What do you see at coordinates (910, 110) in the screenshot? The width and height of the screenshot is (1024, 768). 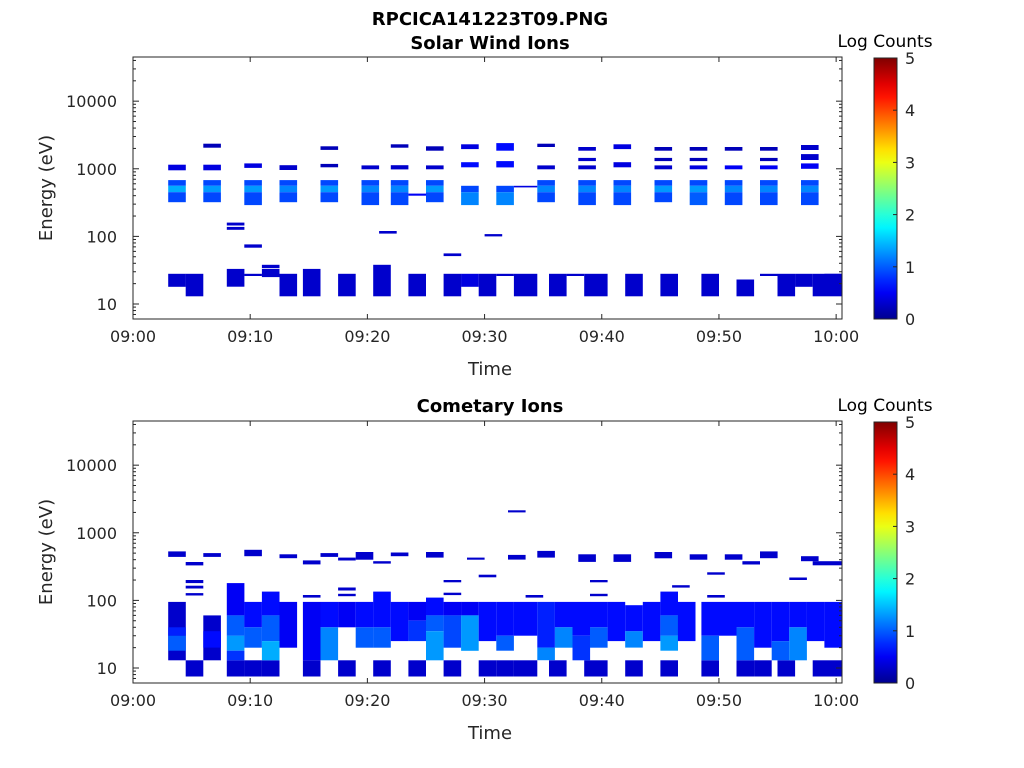 I see `colorbar-tick-label: 4` at bounding box center [910, 110].